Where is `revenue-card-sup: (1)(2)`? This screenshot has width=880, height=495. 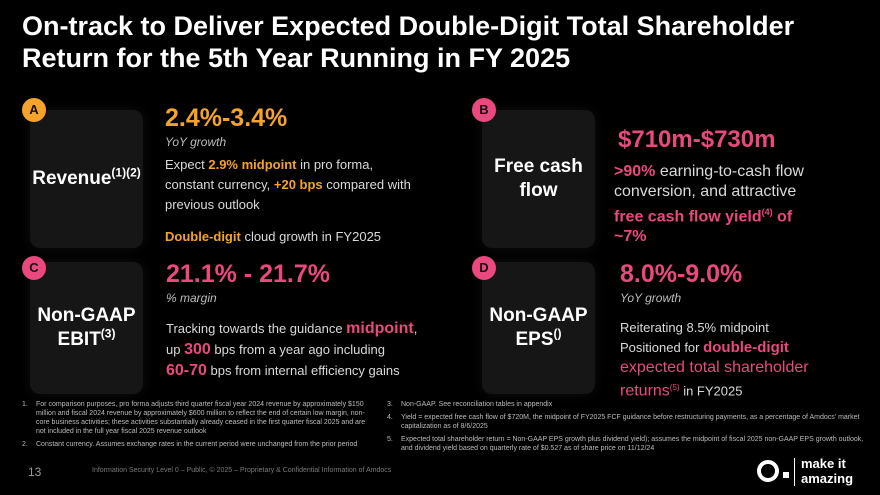 revenue-card-sup: (1)(2) is located at coordinates (126, 172).